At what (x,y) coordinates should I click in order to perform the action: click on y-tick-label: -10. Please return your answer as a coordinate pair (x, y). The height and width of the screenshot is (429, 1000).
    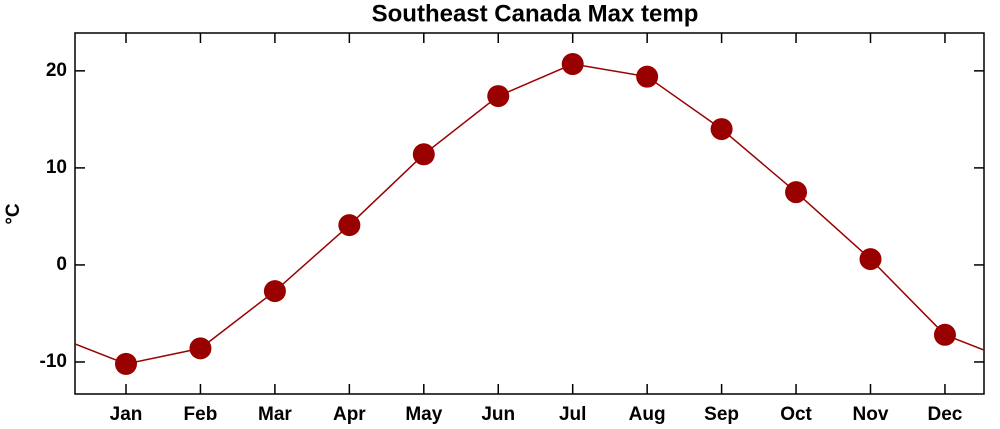
    Looking at the image, I should click on (53, 361).